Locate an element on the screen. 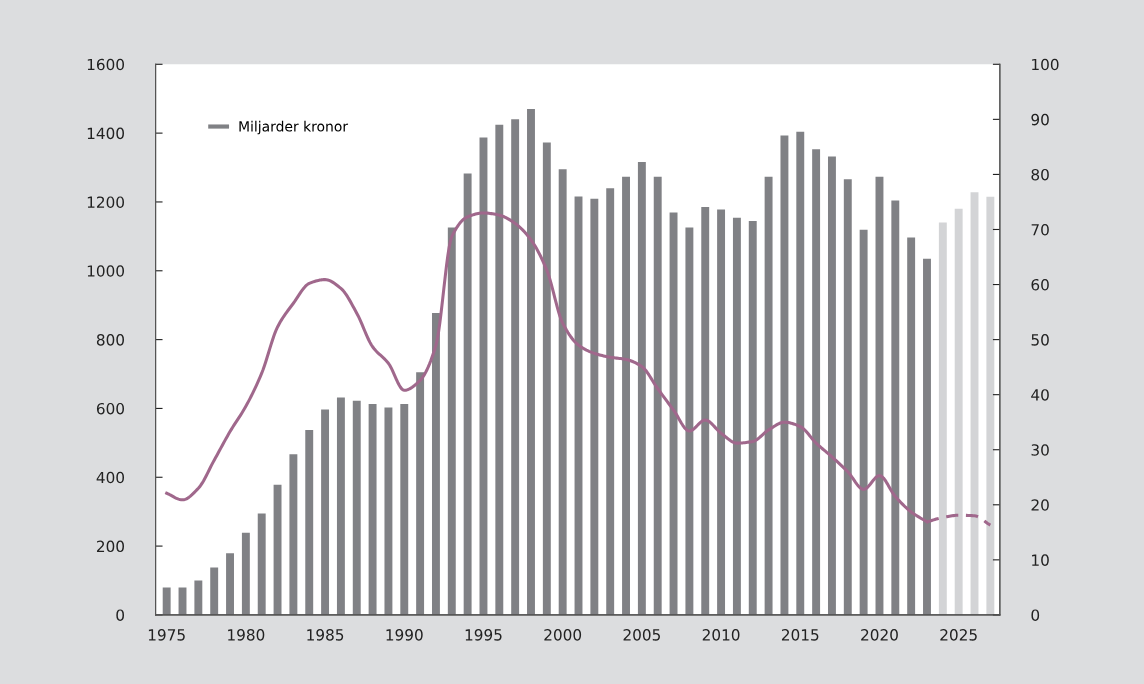  y2-tick-label: 80 is located at coordinates (1040, 174).